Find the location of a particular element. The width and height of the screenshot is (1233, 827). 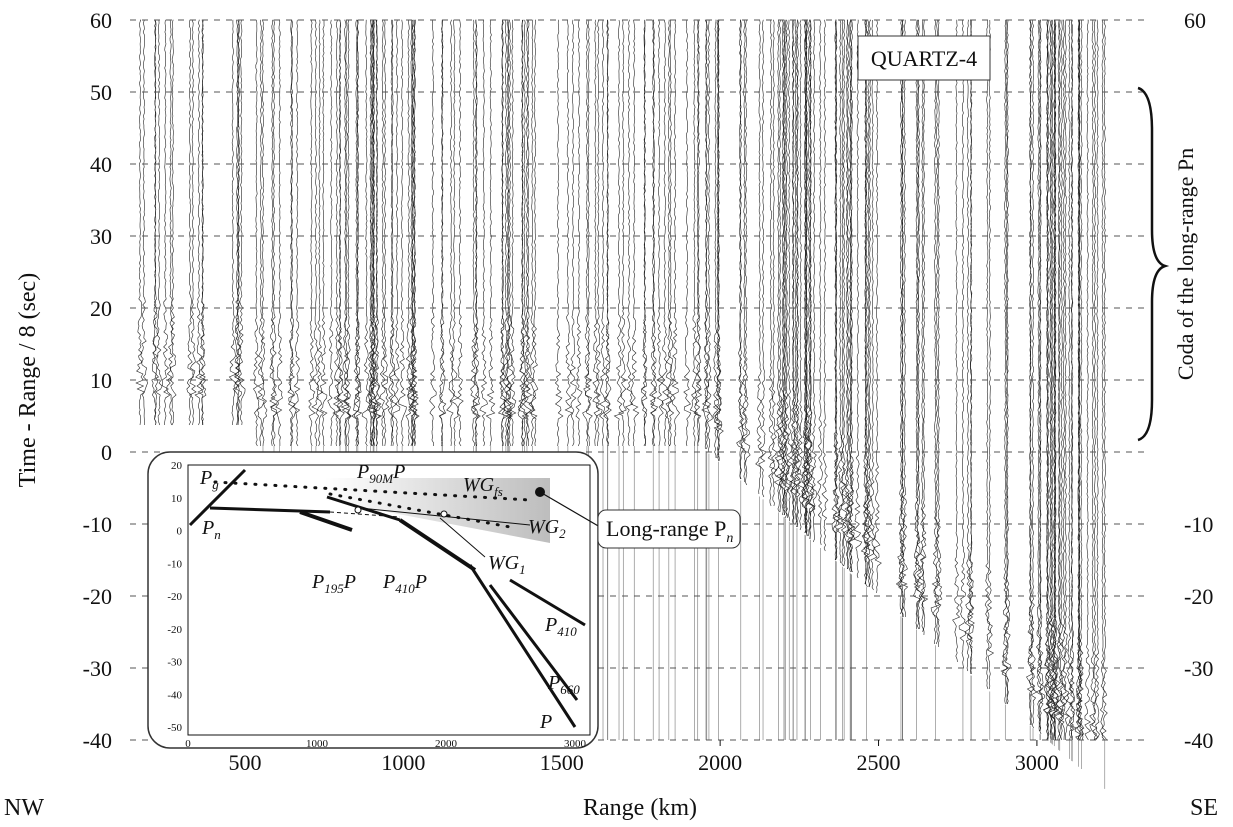

phase-label: P410 is located at coordinates (560, 626).